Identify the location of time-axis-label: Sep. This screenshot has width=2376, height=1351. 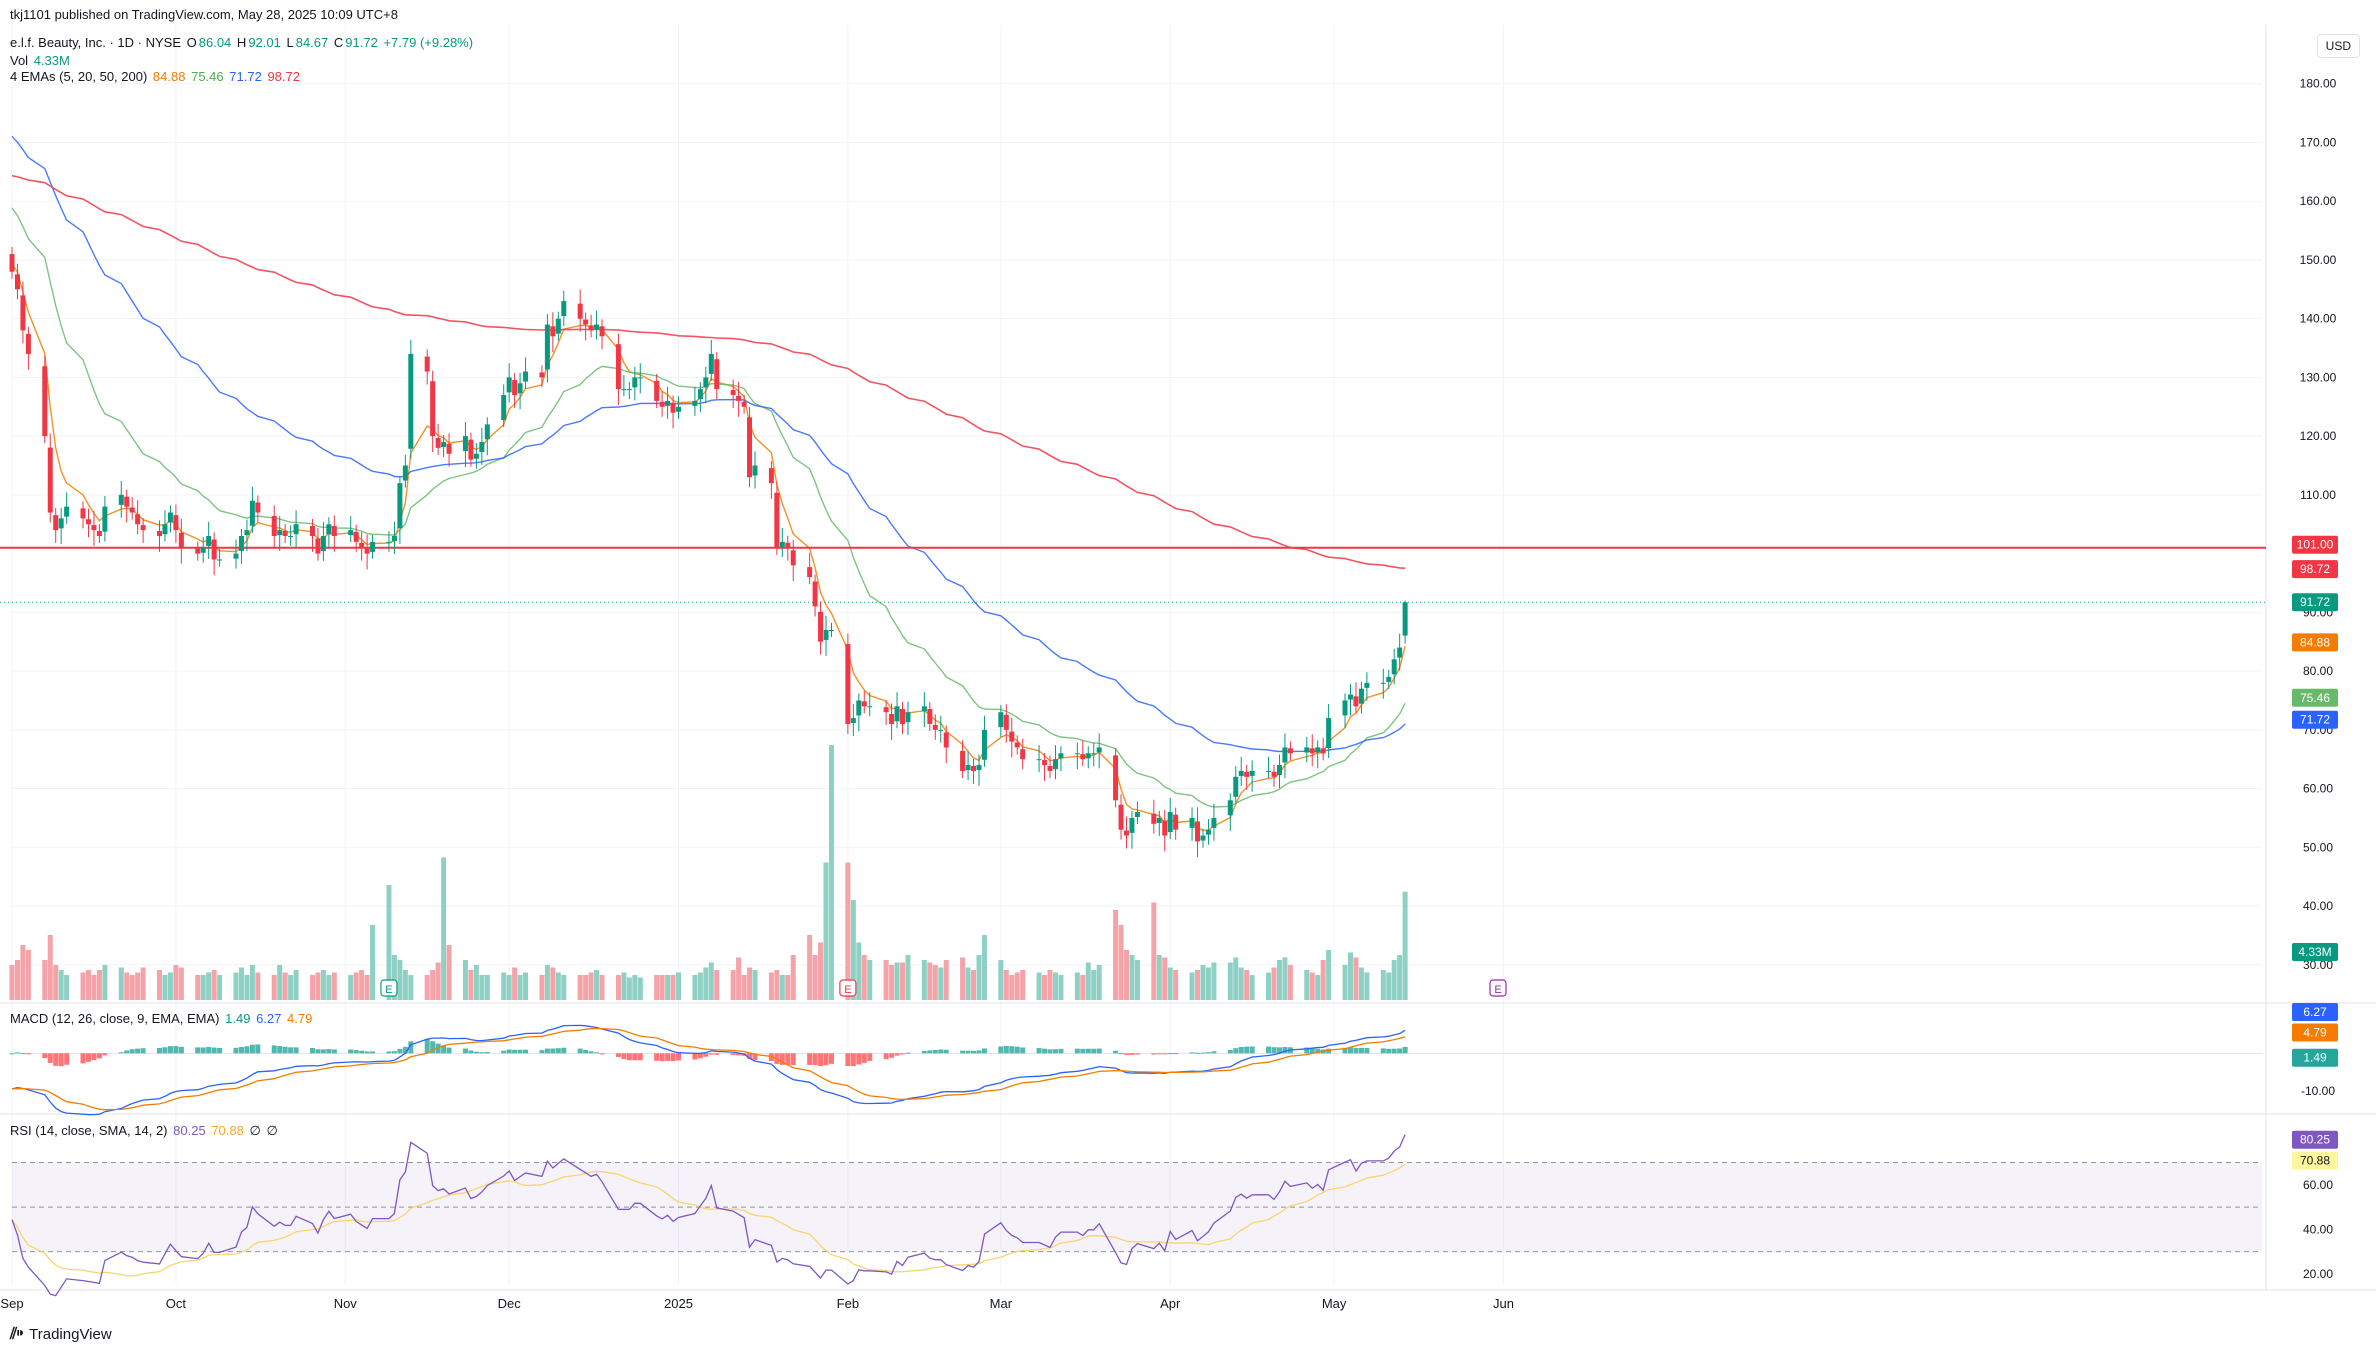
(11, 1303).